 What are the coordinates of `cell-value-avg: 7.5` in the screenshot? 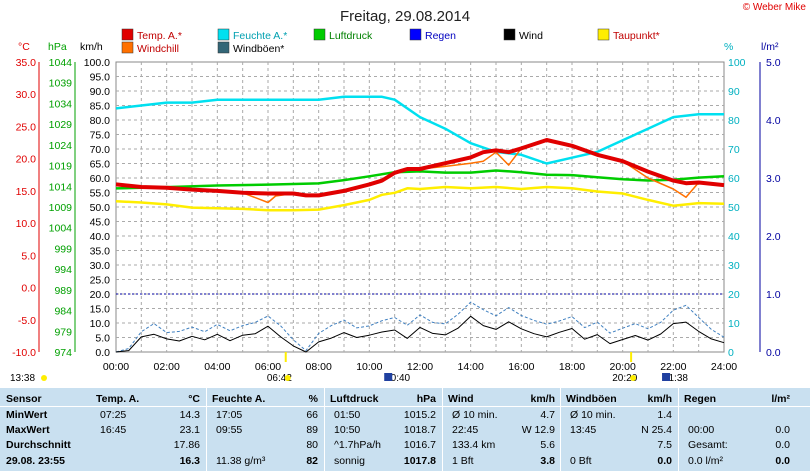 It's located at (664, 445).